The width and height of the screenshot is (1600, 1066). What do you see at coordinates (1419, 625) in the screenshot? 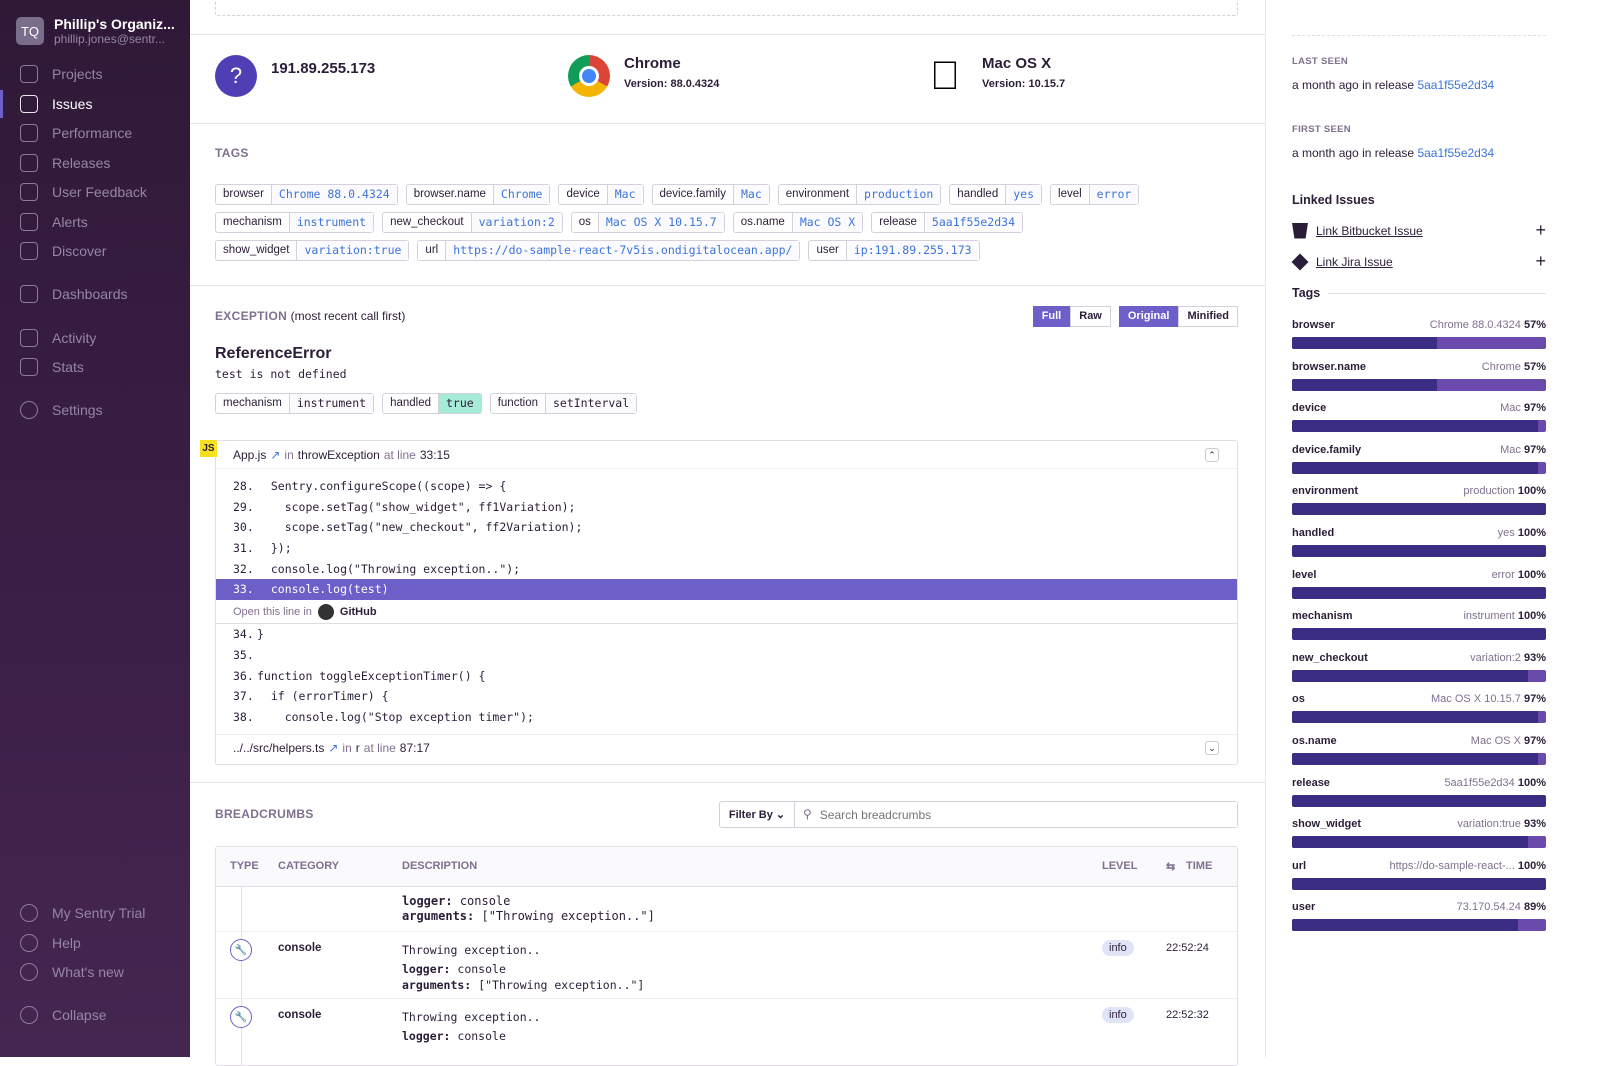
I see `tag-distribution: mechanism instrument 100%` at bounding box center [1419, 625].